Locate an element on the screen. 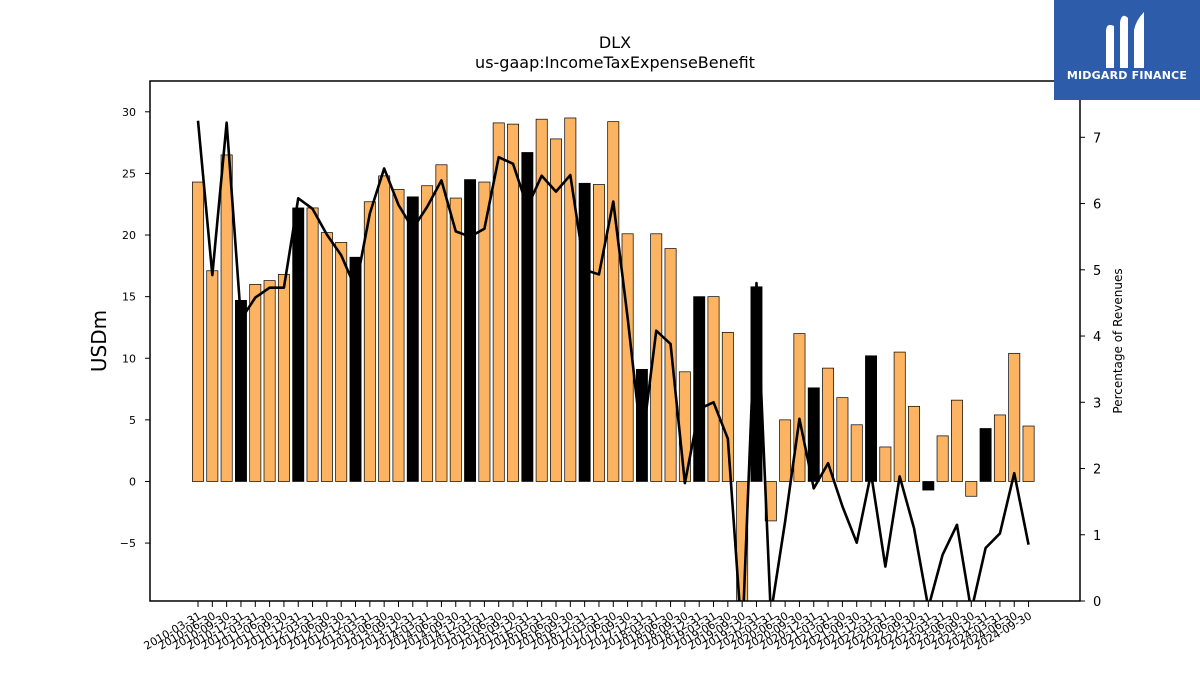 The height and width of the screenshot is (675, 1200). y-tick-label: 15 is located at coordinates (129, 297).